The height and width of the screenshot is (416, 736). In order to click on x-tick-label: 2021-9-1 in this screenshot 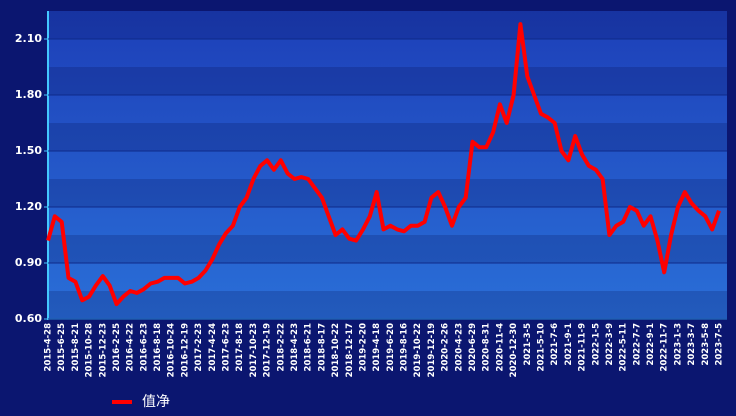, I will do `click(569, 344)`.